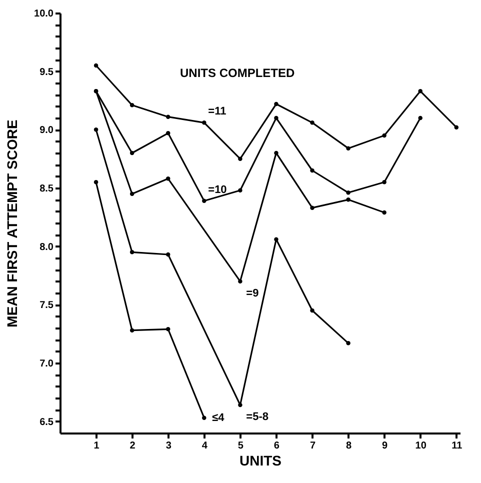 The height and width of the screenshot is (483, 481). I want to click on x-axis-title: UNITS, so click(261, 460).